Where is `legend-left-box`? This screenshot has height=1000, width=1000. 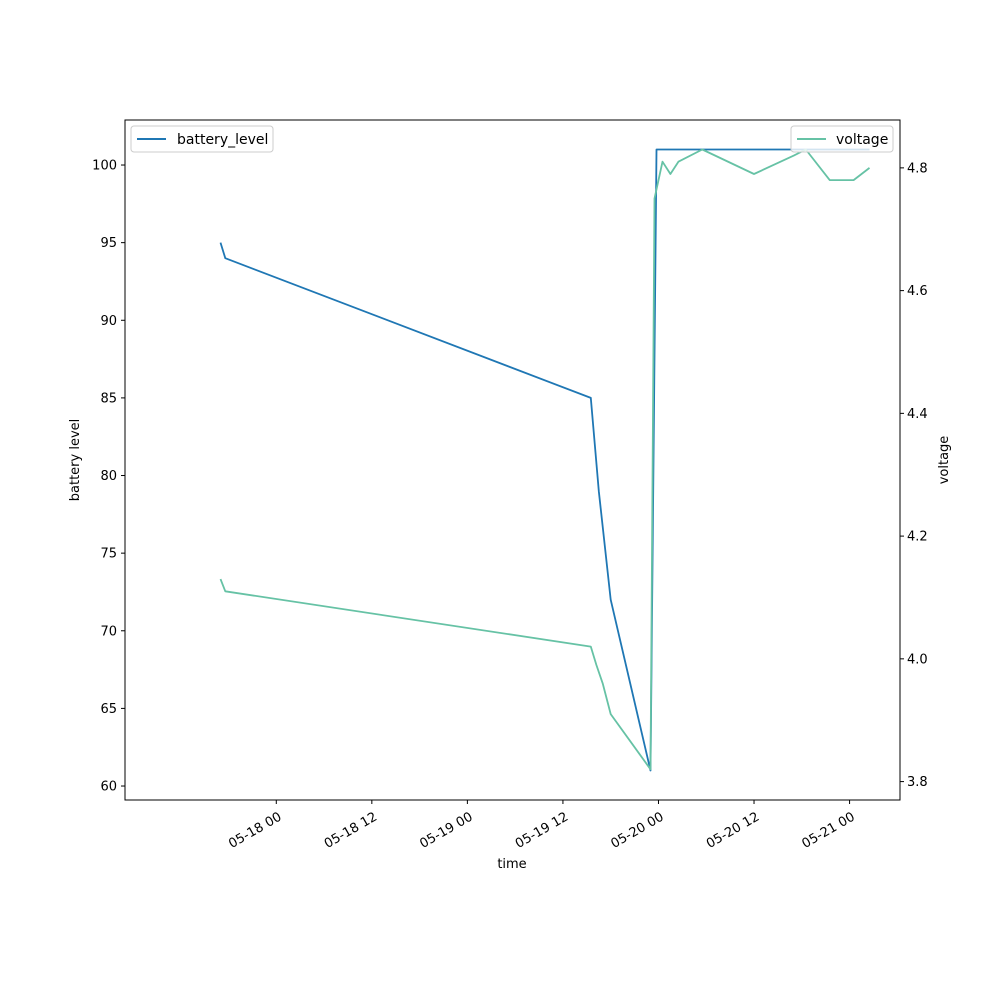
legend-left-box is located at coordinates (202, 139).